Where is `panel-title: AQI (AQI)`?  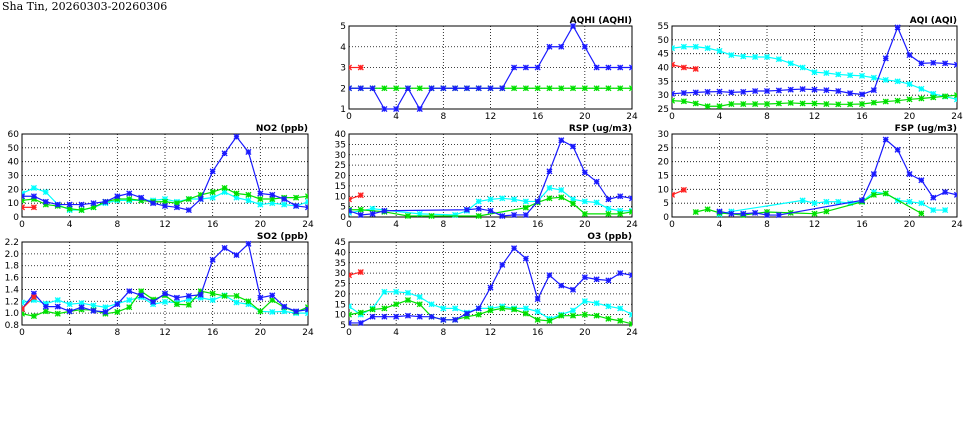
panel-title: AQI (AQI) is located at coordinates (933, 21).